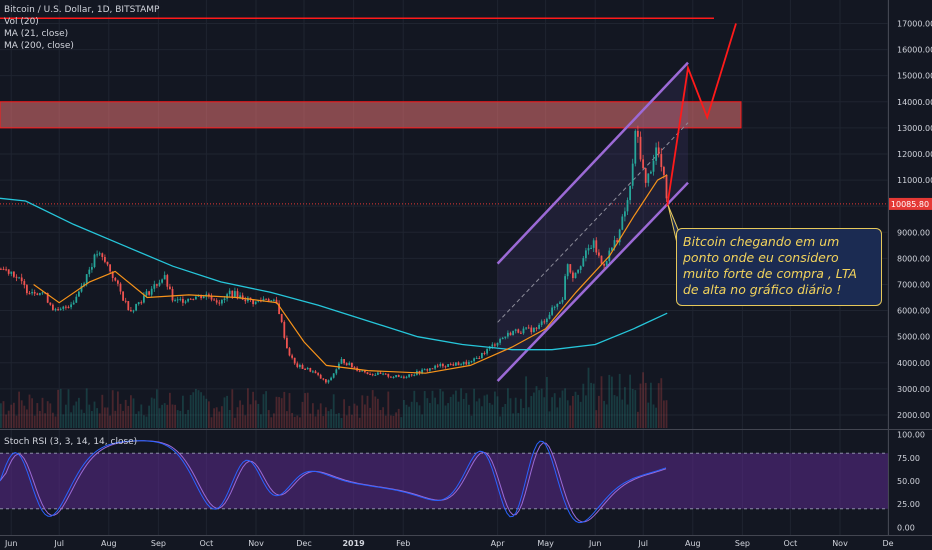 The width and height of the screenshot is (932, 550). I want to click on indicator-volume: Vol (20), so click(21, 22).